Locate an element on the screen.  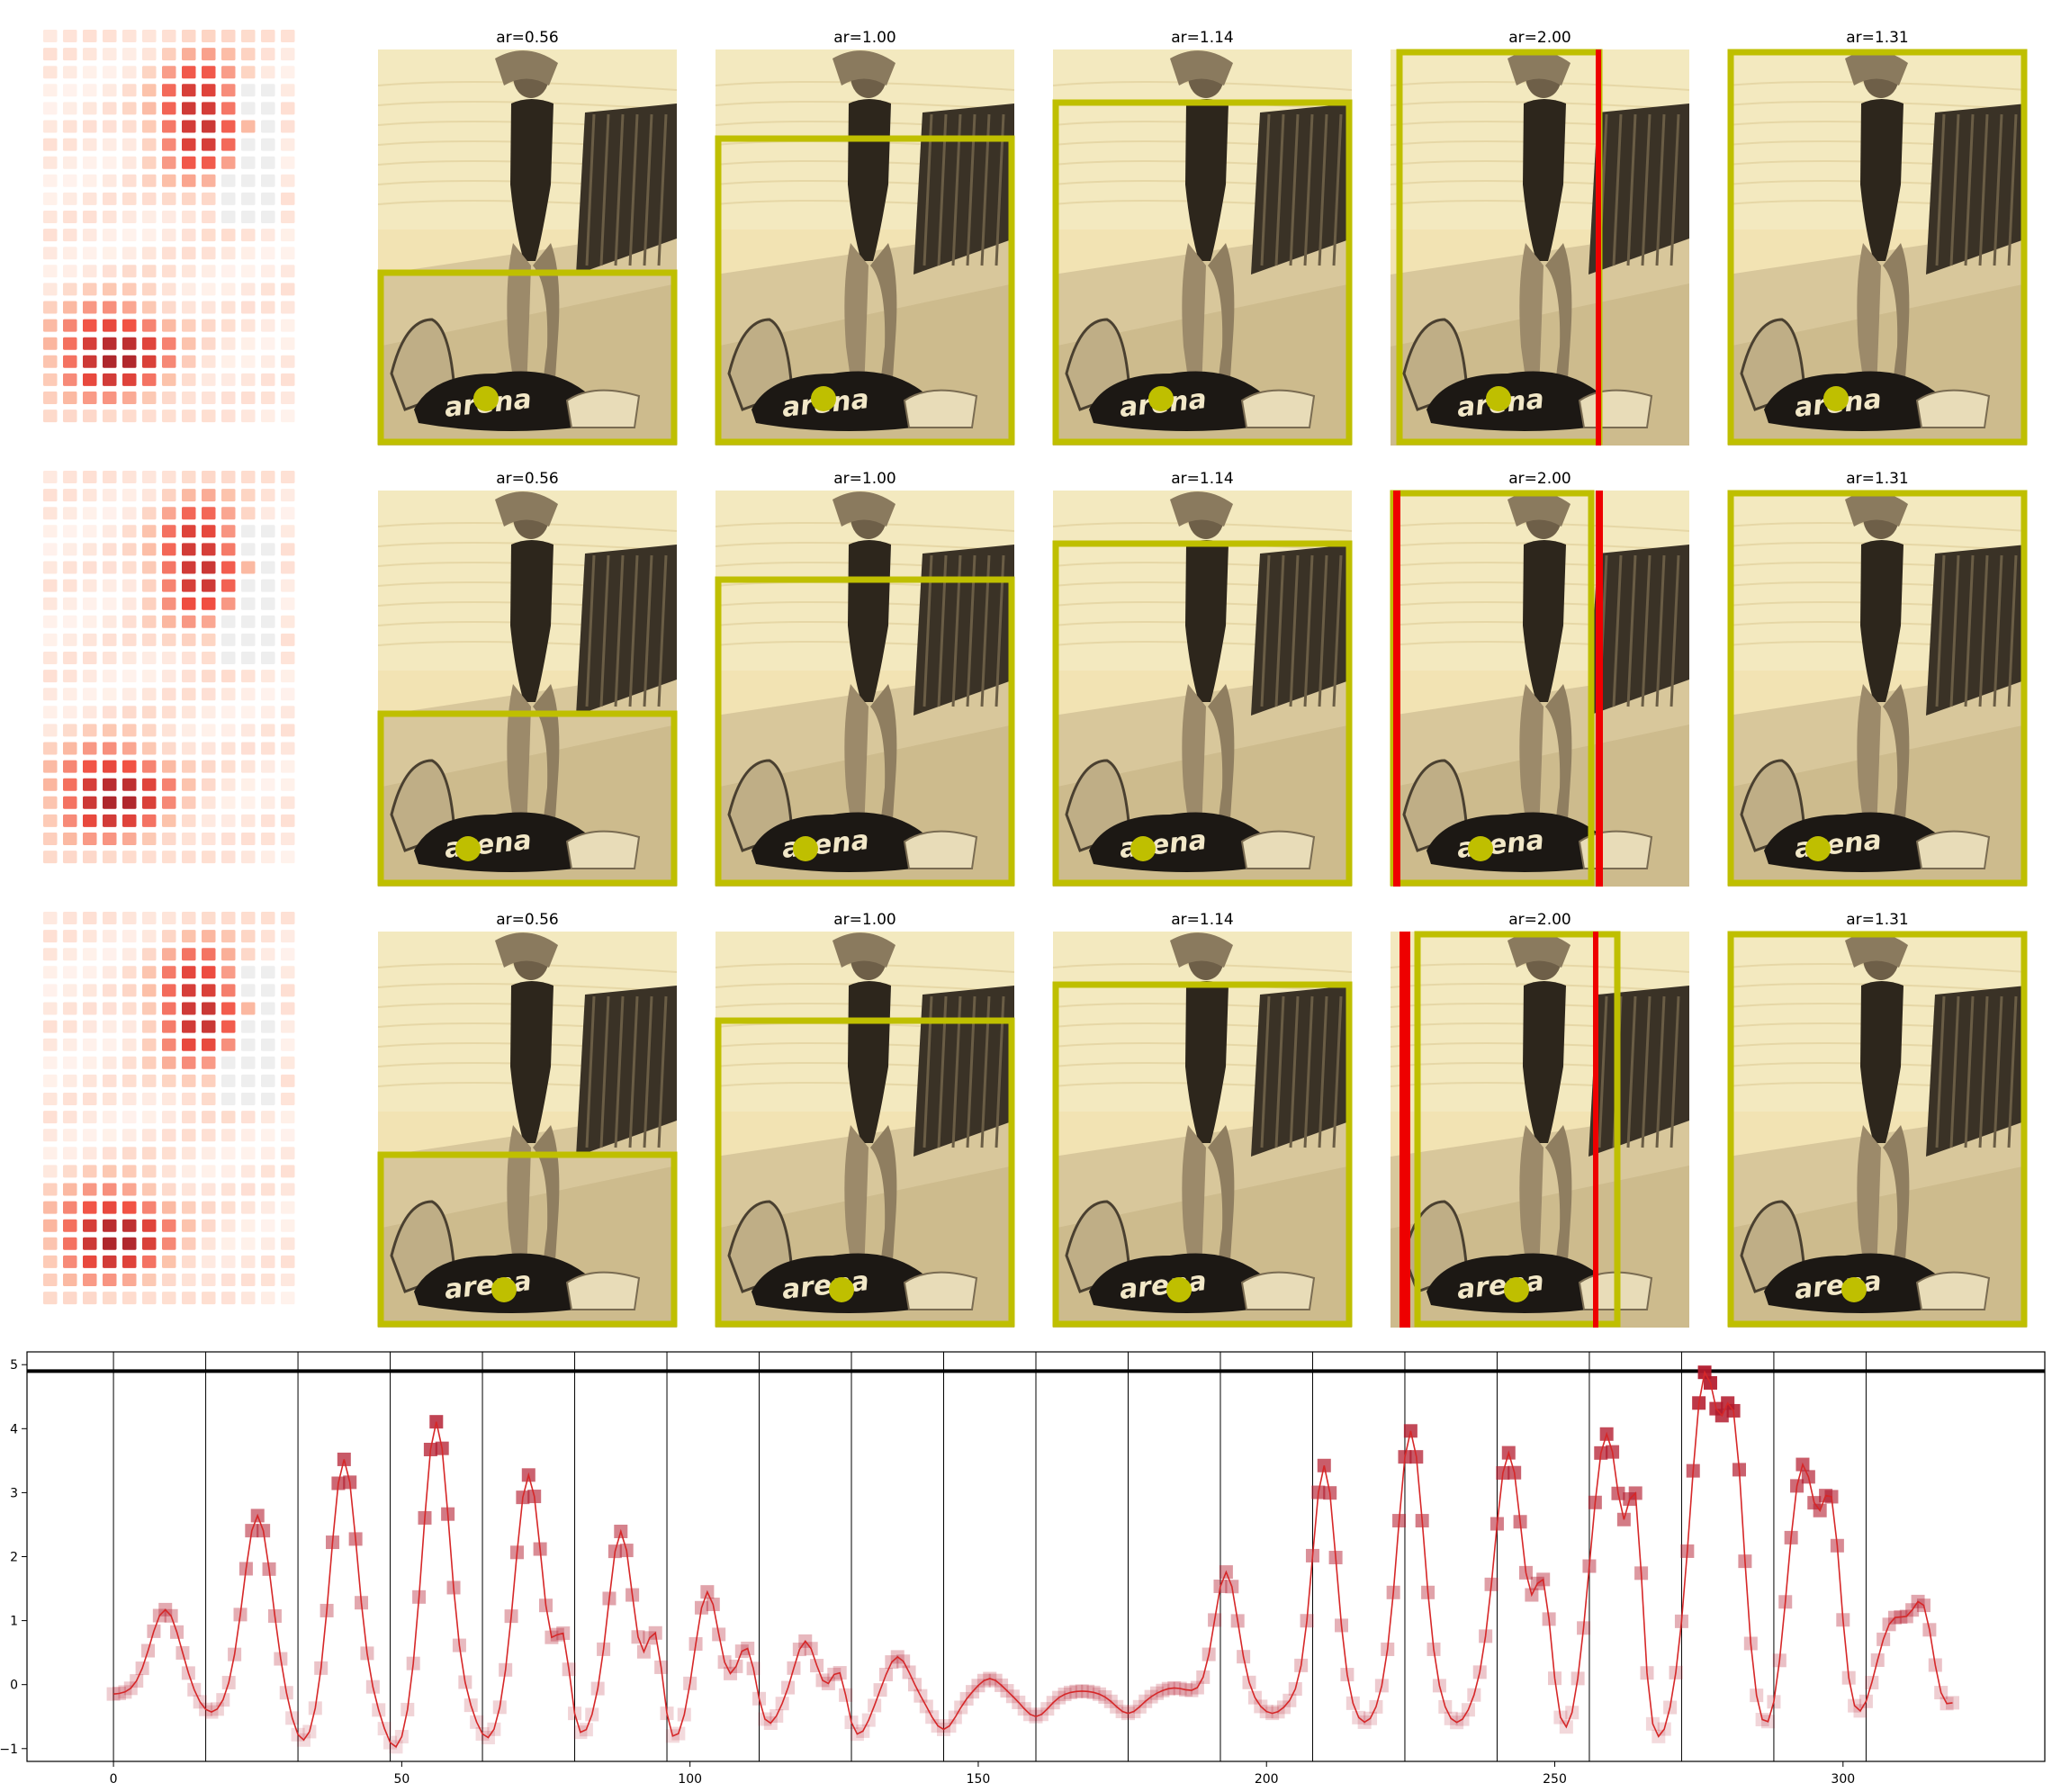
panel-title: ar=1.31 is located at coordinates (1878, 920).